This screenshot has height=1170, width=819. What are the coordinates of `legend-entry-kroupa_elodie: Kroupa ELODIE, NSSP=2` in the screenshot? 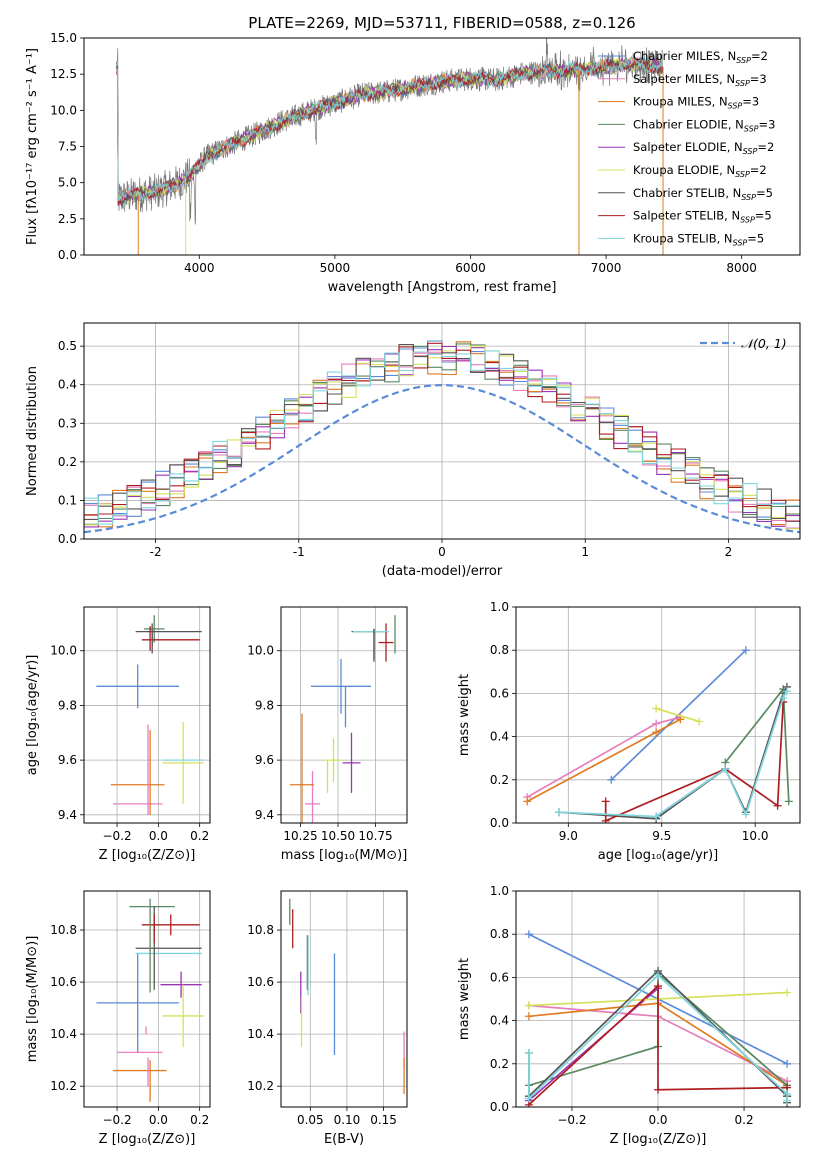 It's located at (700, 171).